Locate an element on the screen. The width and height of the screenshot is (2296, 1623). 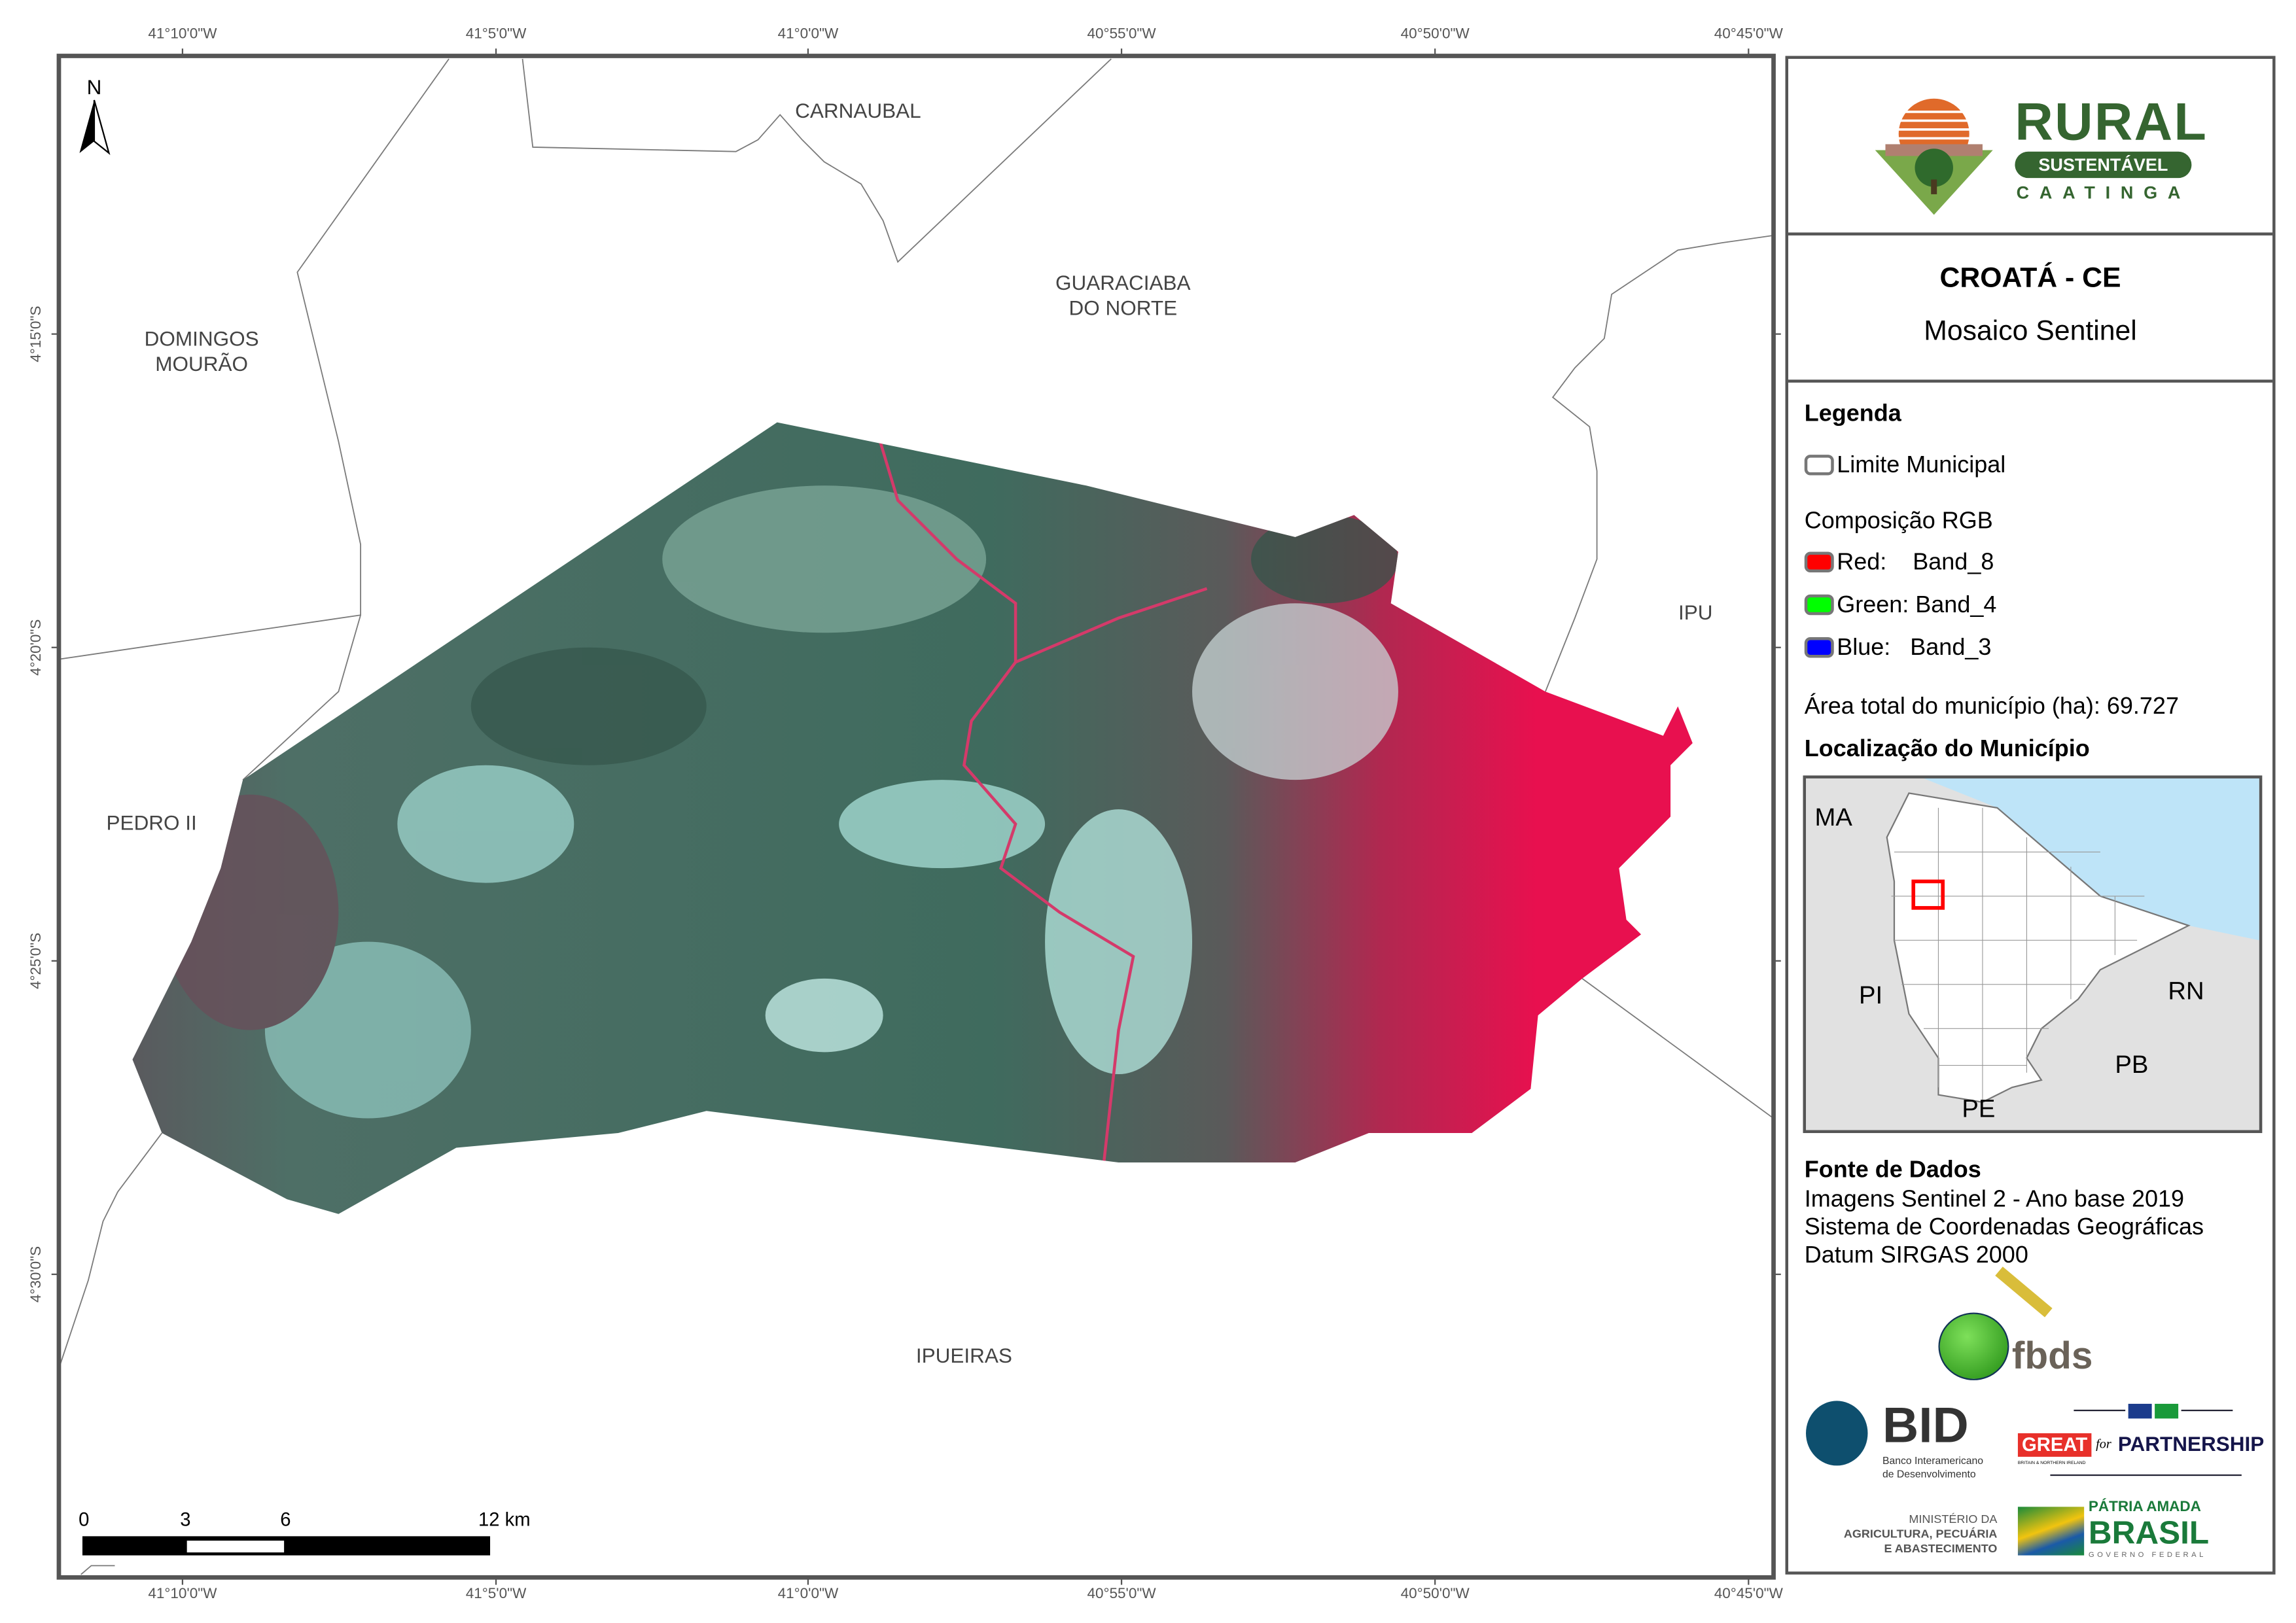
north-label: N is located at coordinates (95, 87).